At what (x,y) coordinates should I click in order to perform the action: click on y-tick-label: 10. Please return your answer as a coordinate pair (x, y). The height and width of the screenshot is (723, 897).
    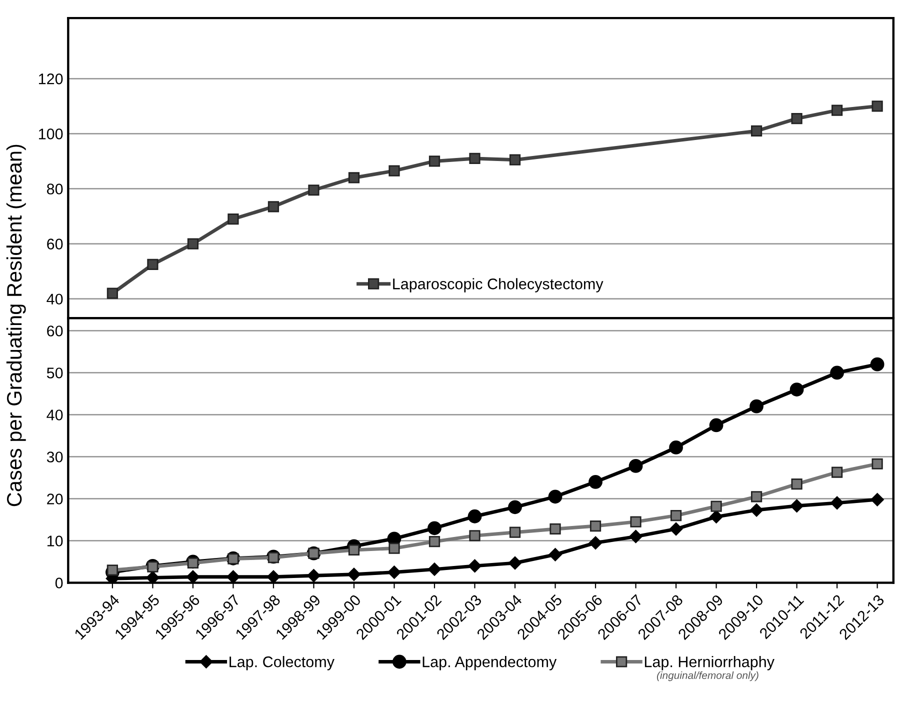
    Looking at the image, I should click on (55, 541).